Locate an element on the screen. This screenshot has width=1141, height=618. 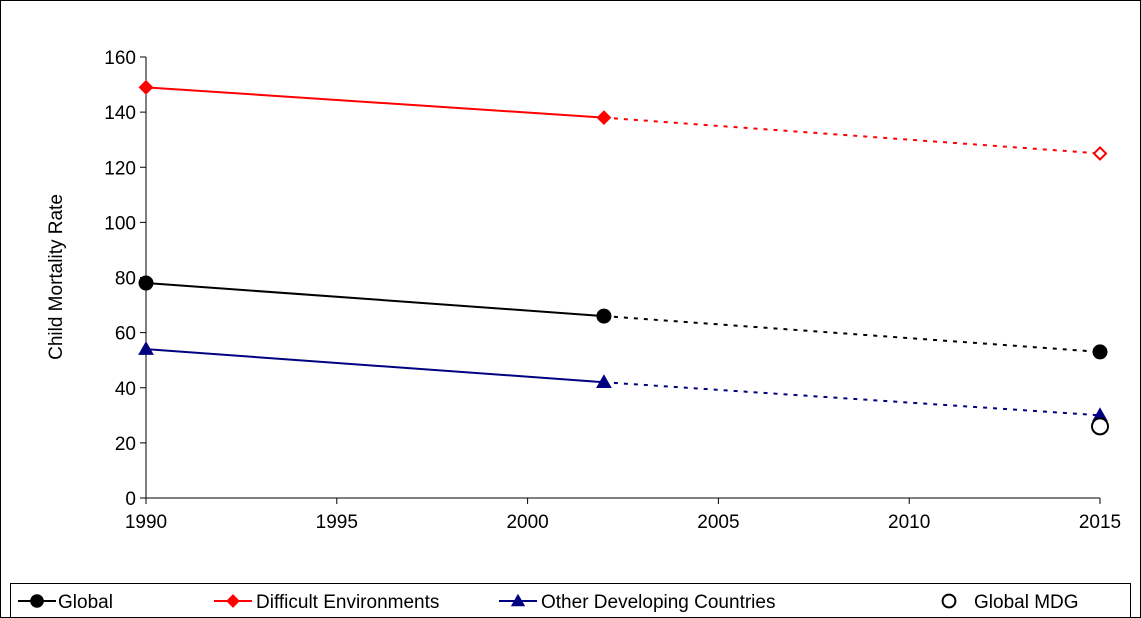
y-axis-label: Child Mortality Rate is located at coordinates (56, 277).